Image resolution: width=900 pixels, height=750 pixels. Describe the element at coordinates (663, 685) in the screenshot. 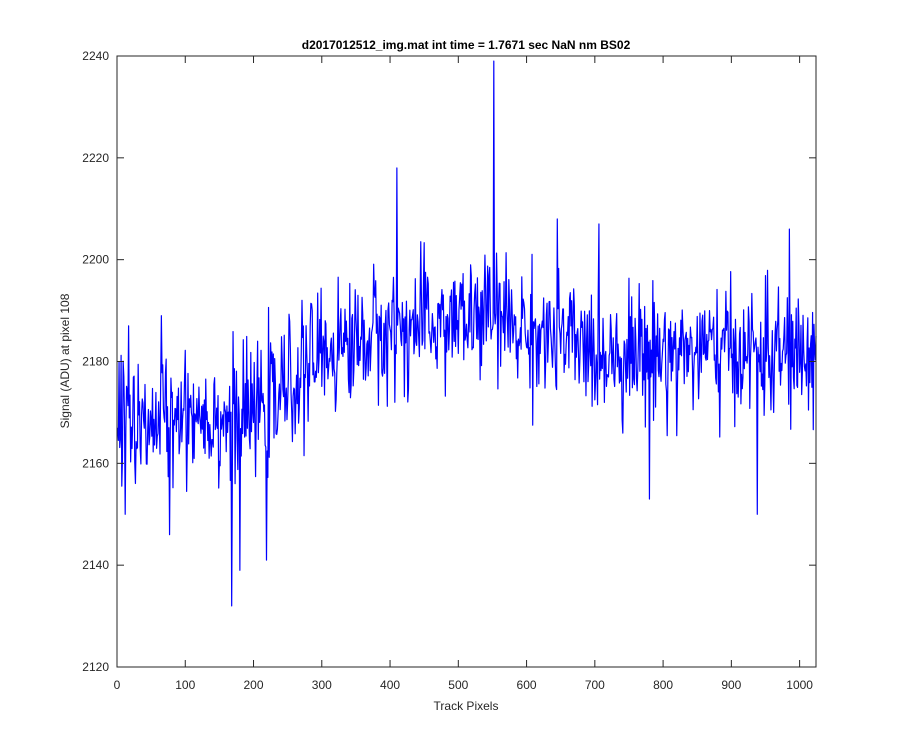

I see `x-tick-label: 800` at that location.